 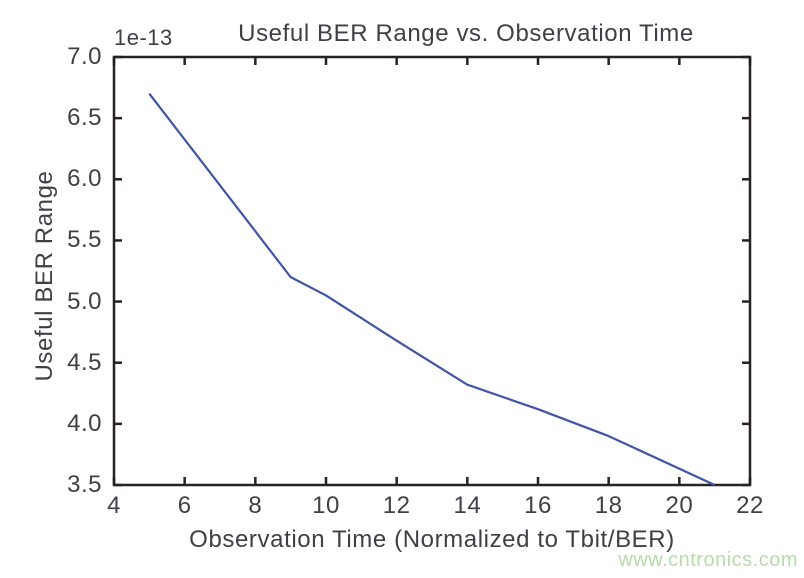 I want to click on watermark: www.cntronics.com, so click(x=708, y=560).